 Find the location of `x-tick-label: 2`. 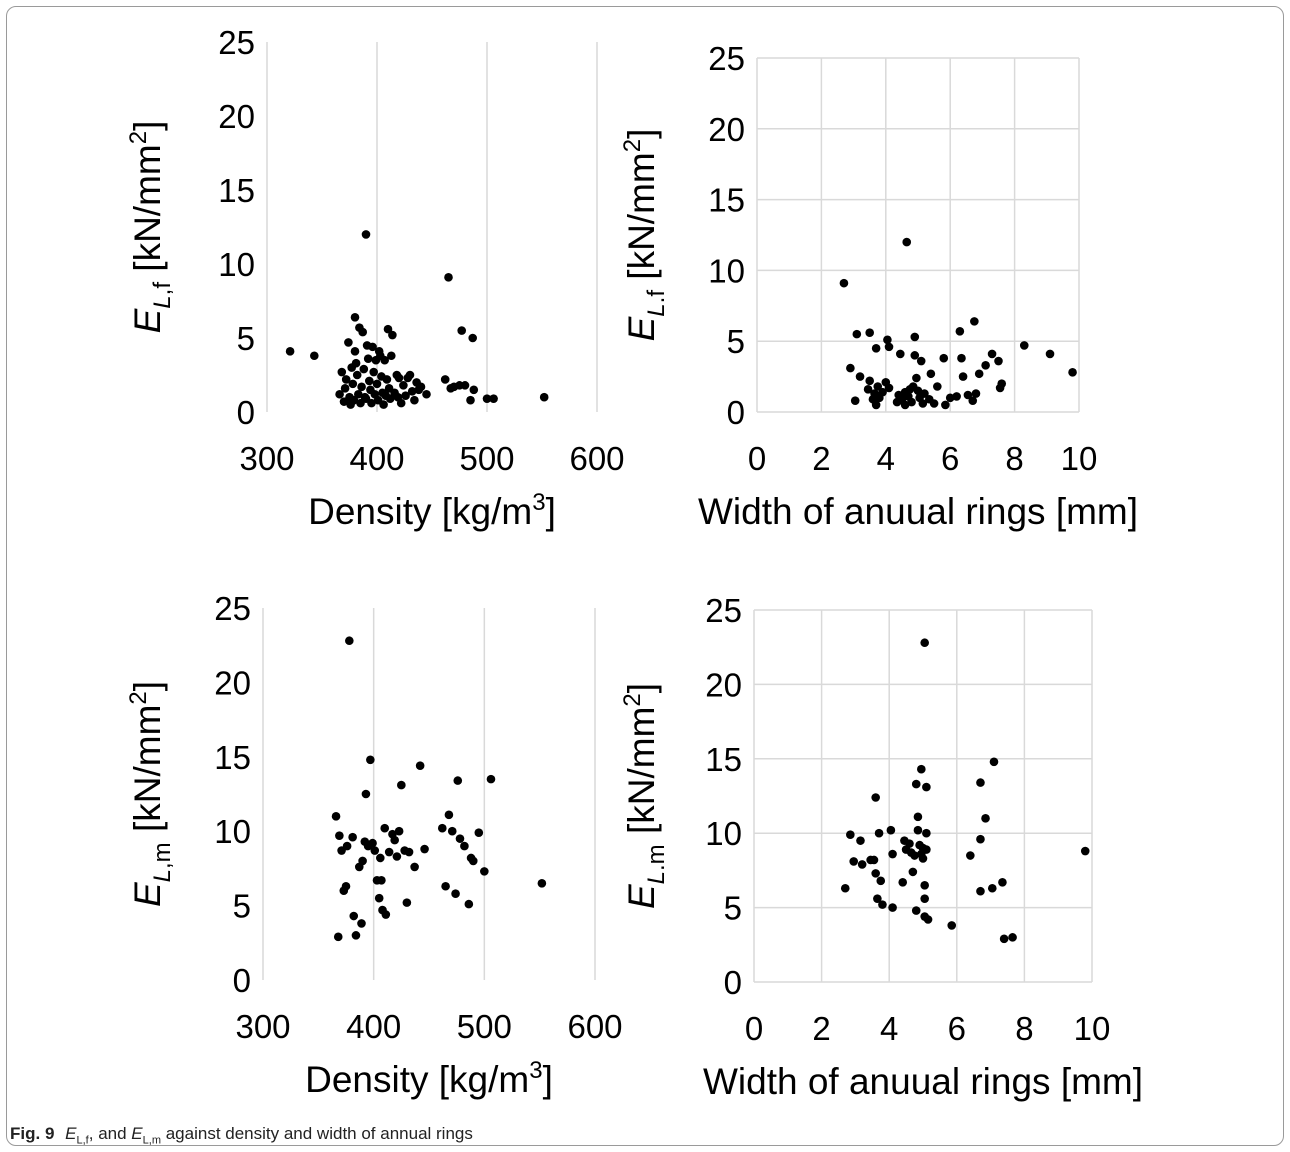

x-tick-label: 2 is located at coordinates (821, 458).